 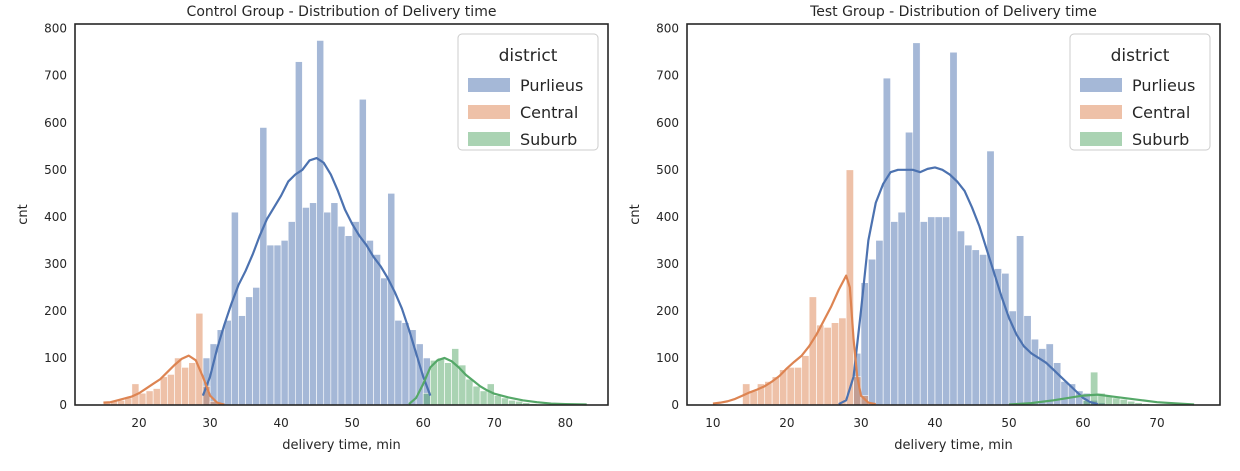 I want to click on legend-swatch-suburb, so click(x=489, y=139).